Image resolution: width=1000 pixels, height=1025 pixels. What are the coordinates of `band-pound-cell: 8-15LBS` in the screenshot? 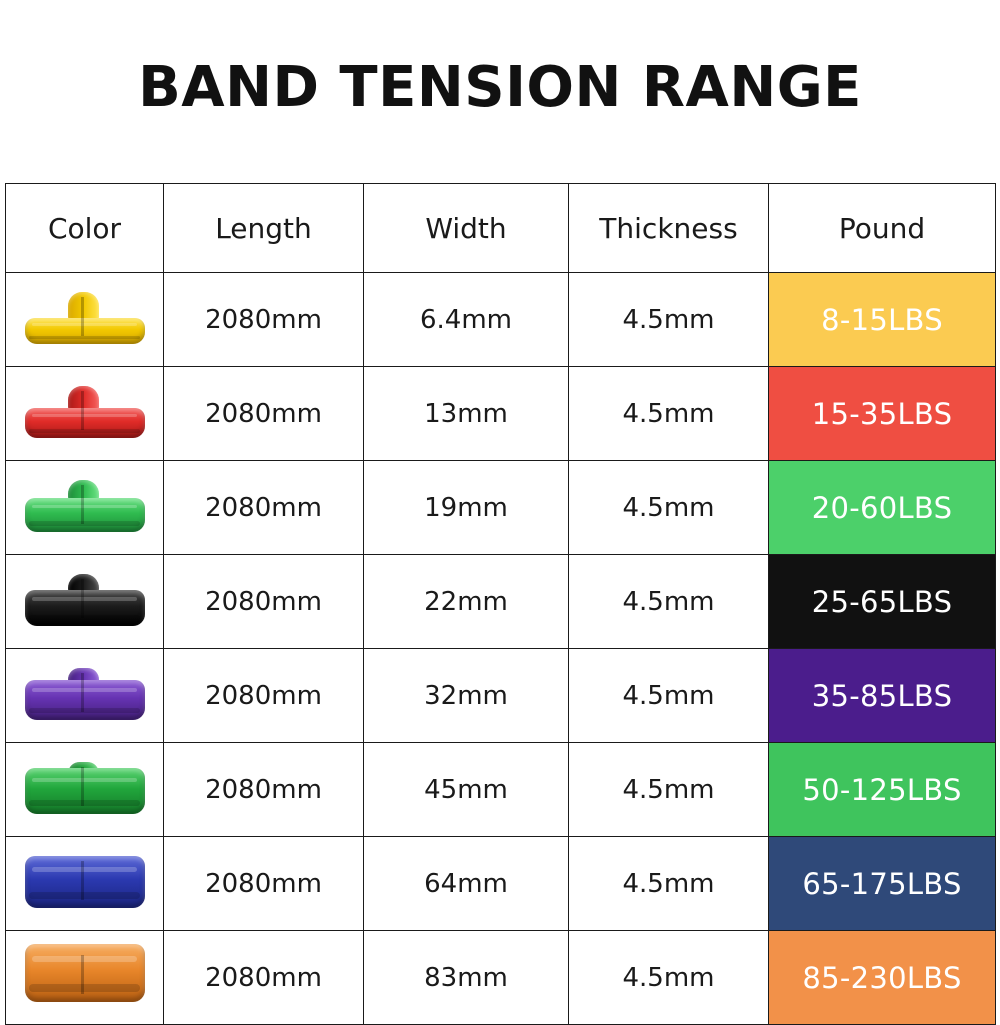 It's located at (882, 319).